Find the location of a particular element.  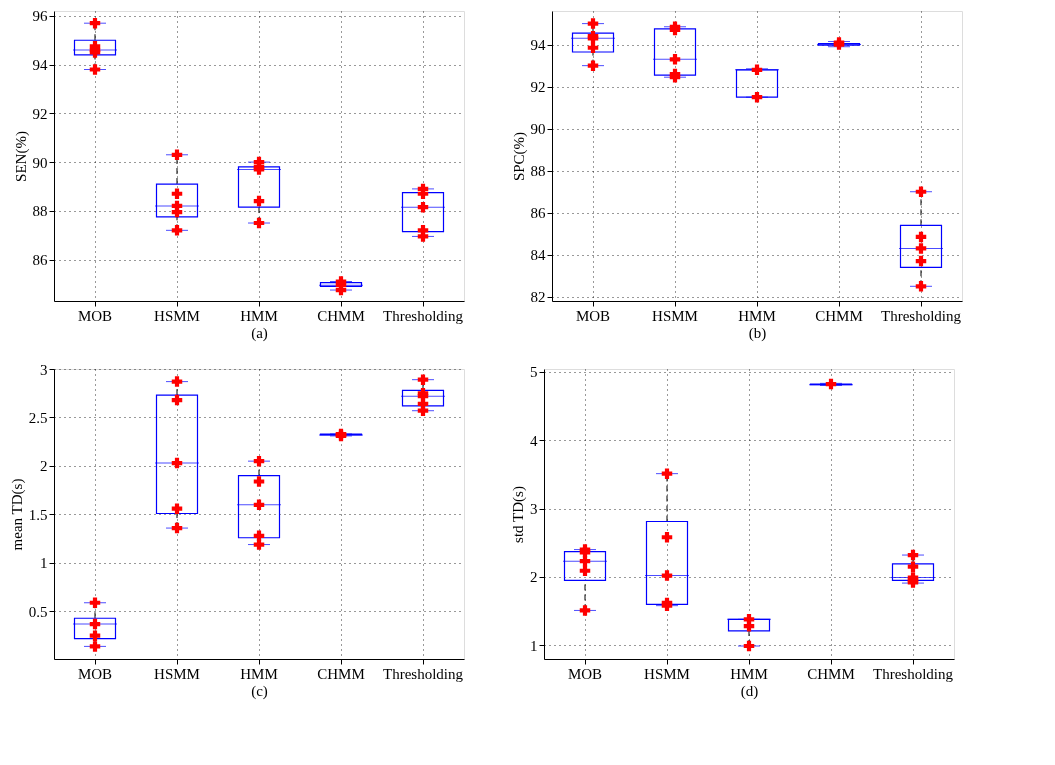

x-axis-title: (d) is located at coordinates (749, 691).